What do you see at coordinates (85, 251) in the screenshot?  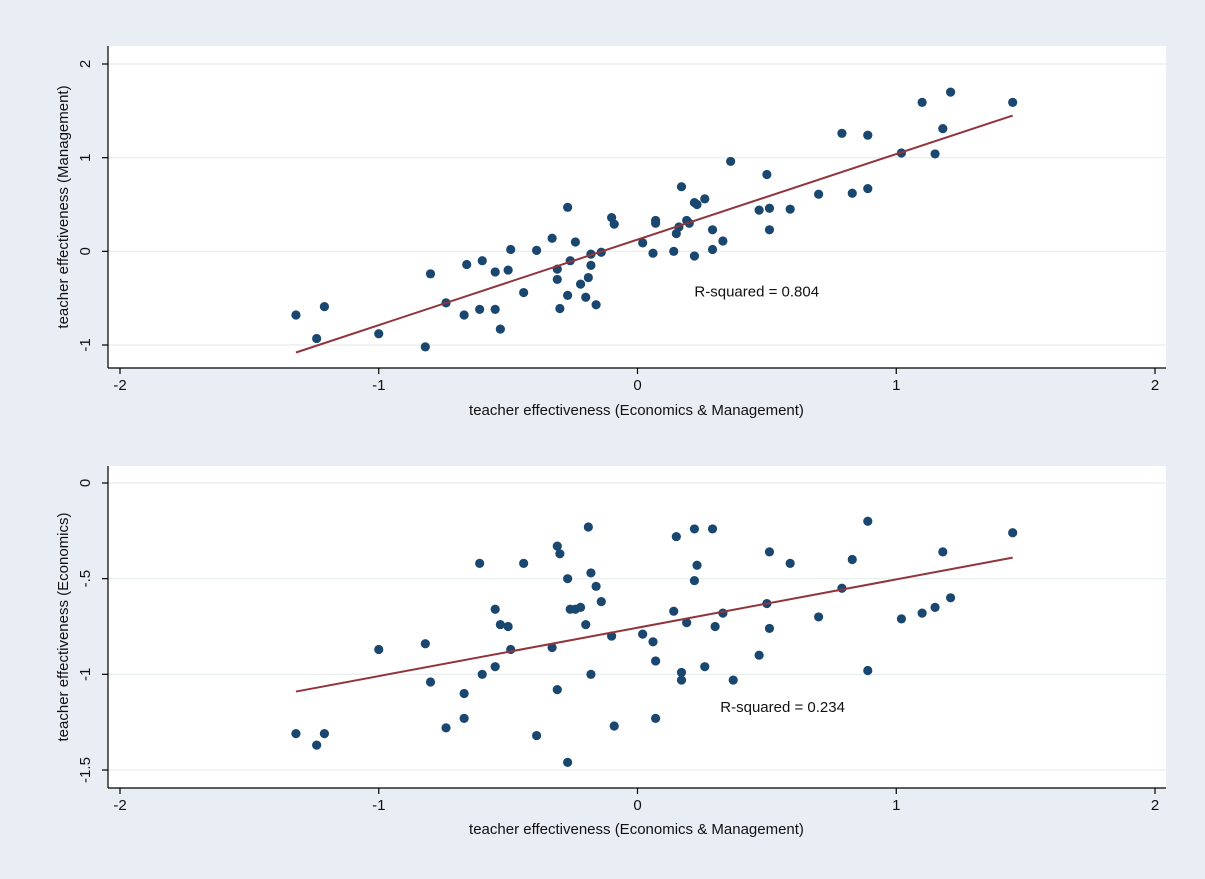 I see `y-tick-label: 0` at bounding box center [85, 251].